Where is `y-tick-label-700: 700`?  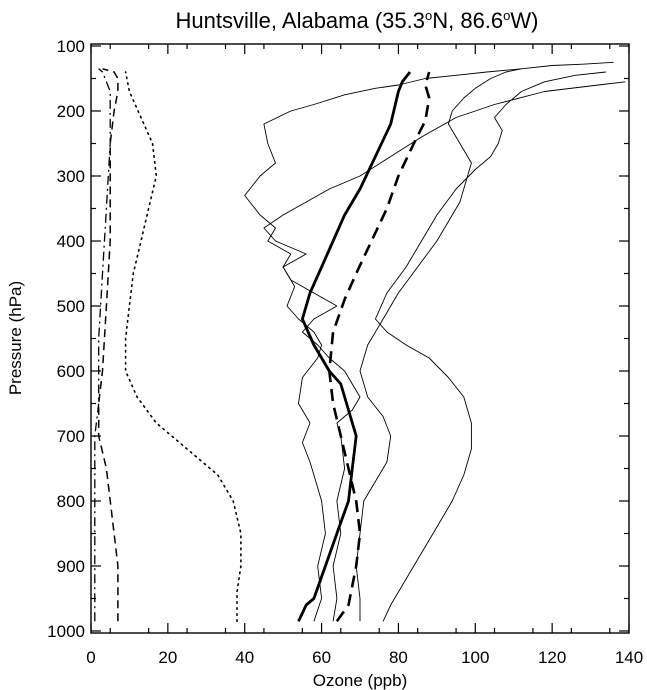
y-tick-label-700: 700 is located at coordinates (71, 436).